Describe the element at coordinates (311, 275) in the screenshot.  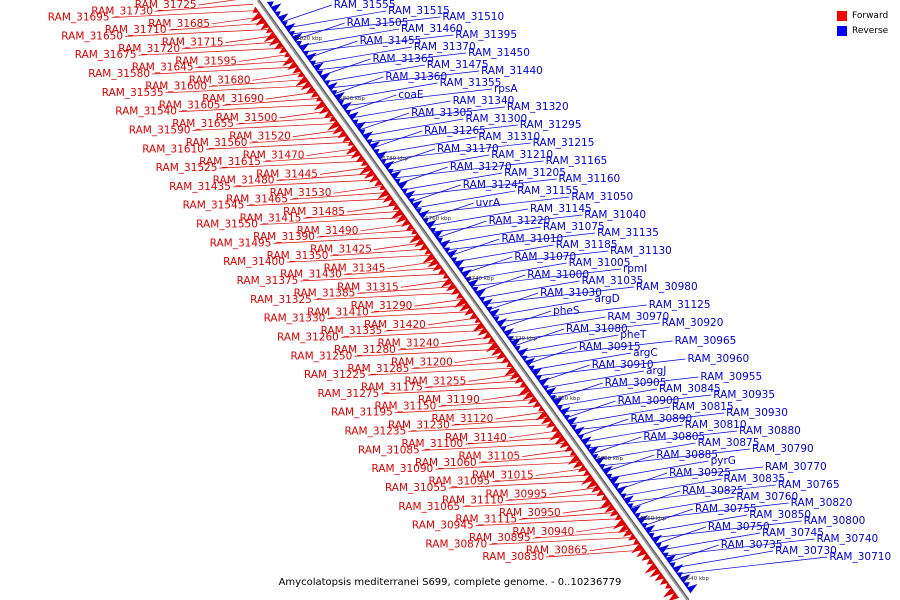
I see `forward-gene-label: RAM_31430` at that location.